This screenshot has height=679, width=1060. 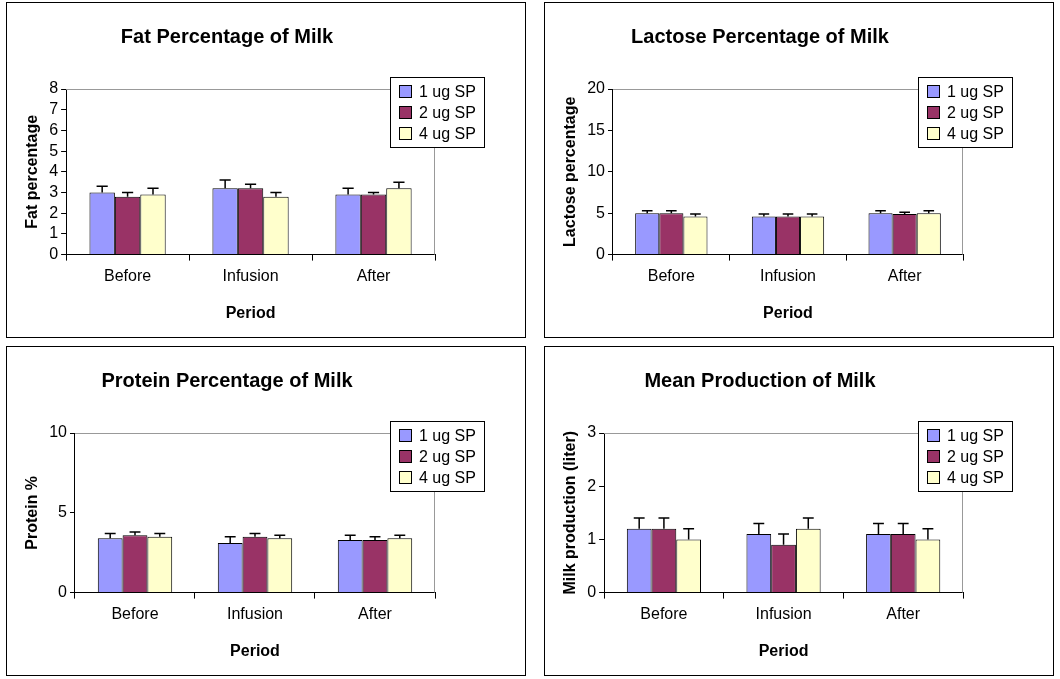 I want to click on chart-title: Mean Production of Milk, so click(x=760, y=379).